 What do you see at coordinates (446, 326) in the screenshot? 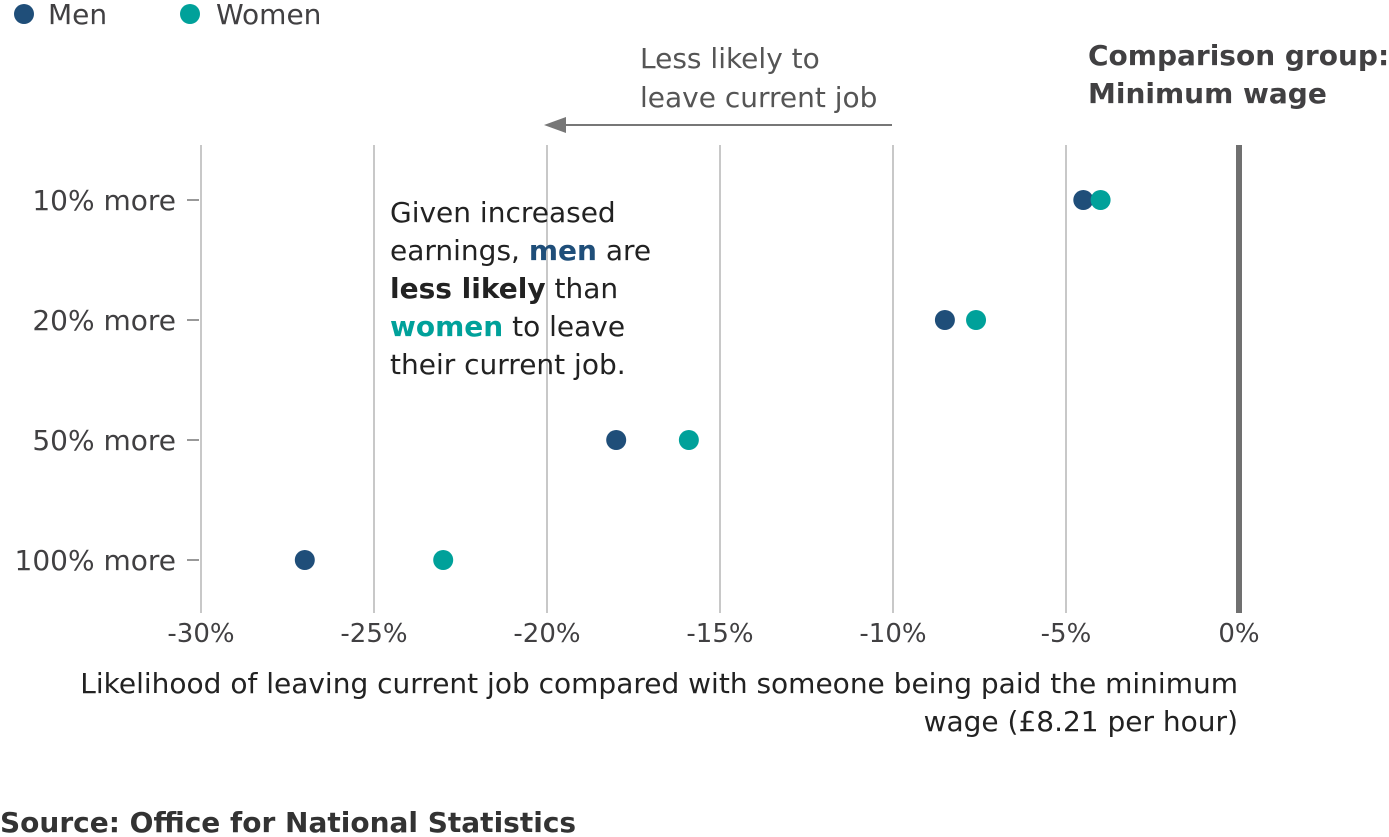
I see `callout-women: women` at bounding box center [446, 326].